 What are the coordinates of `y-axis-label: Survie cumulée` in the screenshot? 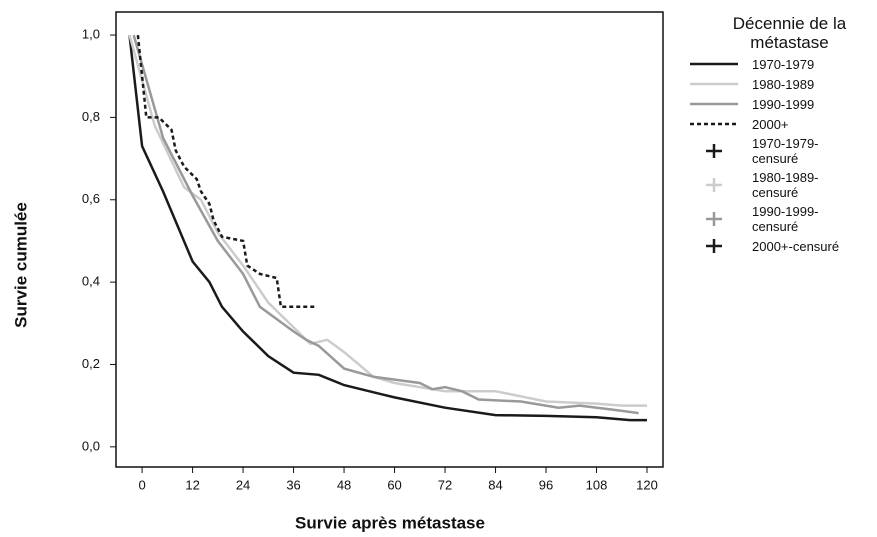 It's located at (20, 265).